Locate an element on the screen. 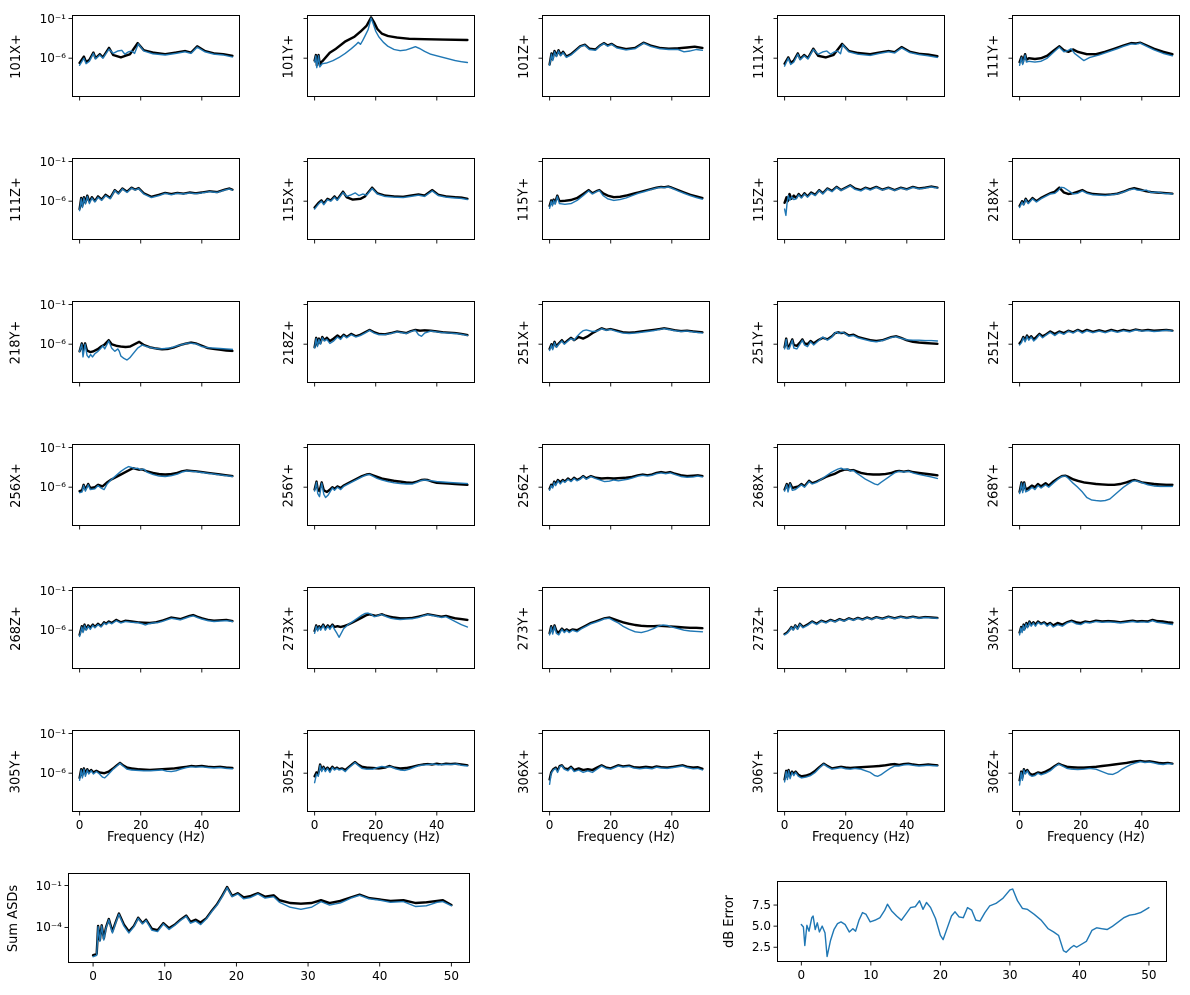 The width and height of the screenshot is (1190, 995). y-axis-label-wrap: 101X+ is located at coordinates (16, 56).